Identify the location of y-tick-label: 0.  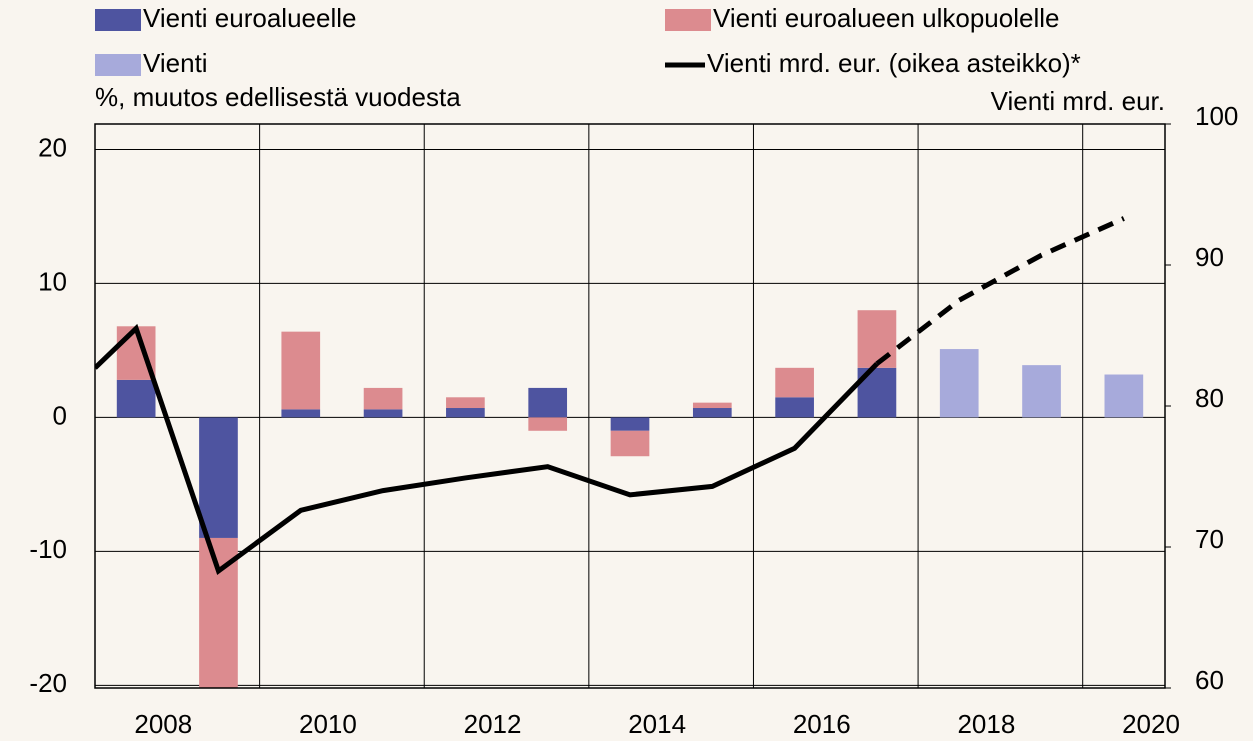
(60, 415).